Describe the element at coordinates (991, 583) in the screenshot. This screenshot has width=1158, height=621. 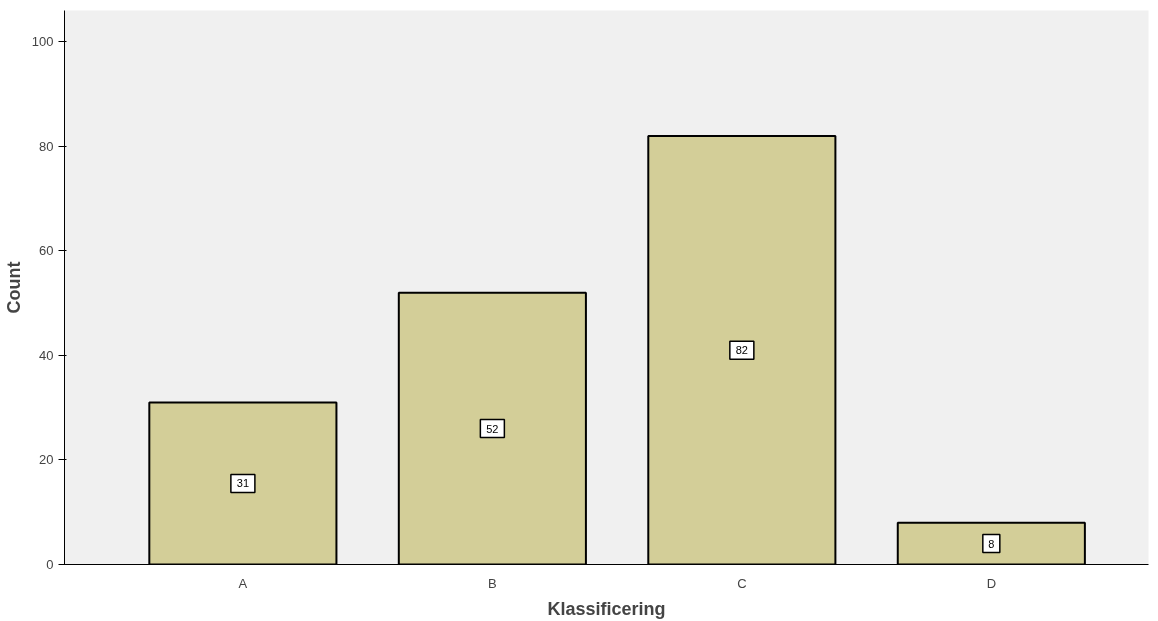
I see `x-tick-label: D` at that location.